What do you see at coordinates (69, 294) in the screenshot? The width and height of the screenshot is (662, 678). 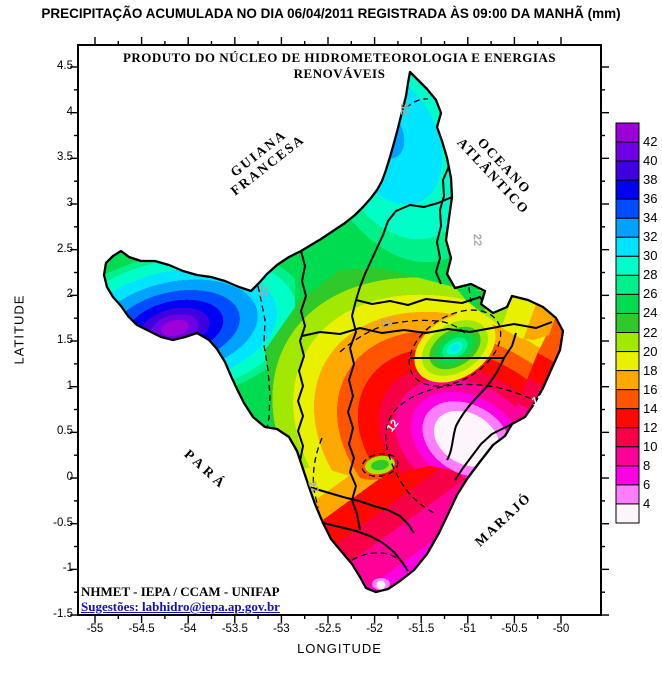 I see `y-tick-label: 2` at bounding box center [69, 294].